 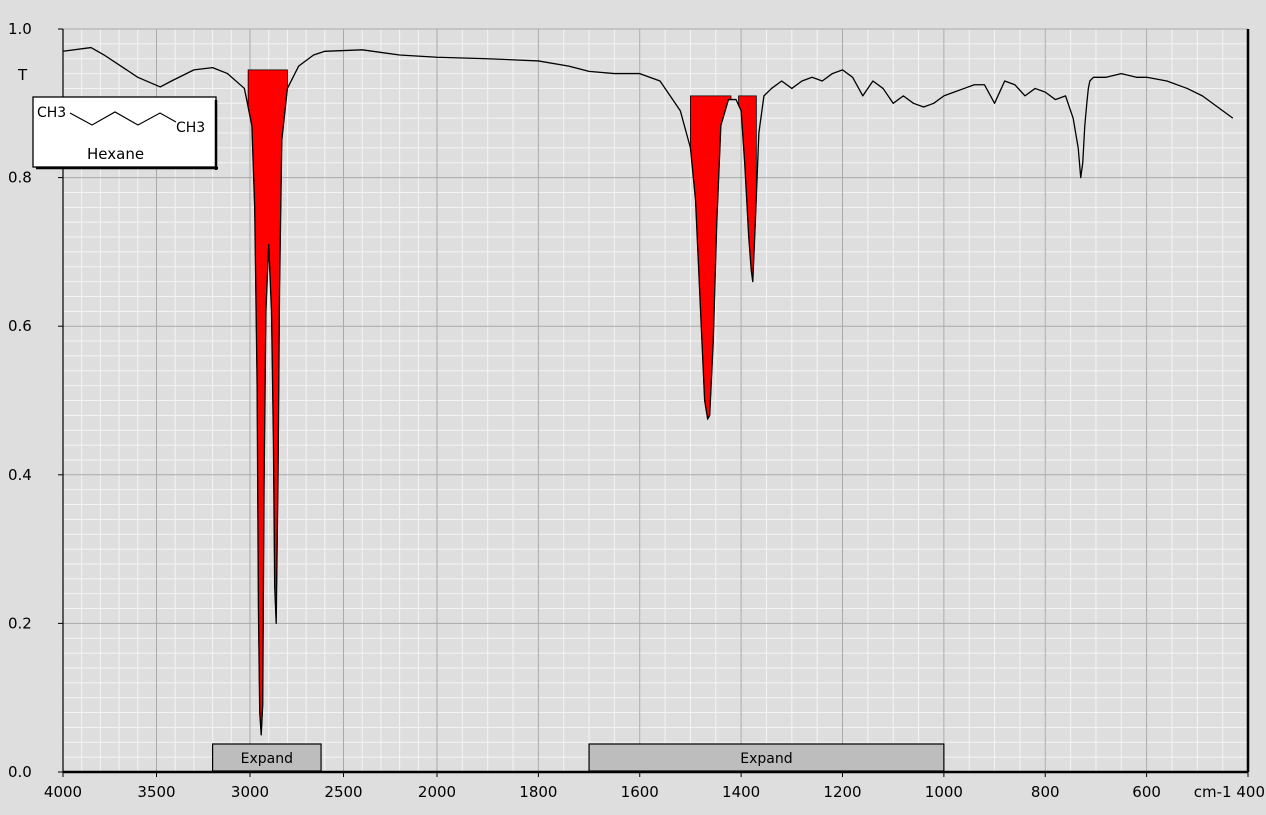 I want to click on x-tick-label: 2000, so click(x=437, y=792).